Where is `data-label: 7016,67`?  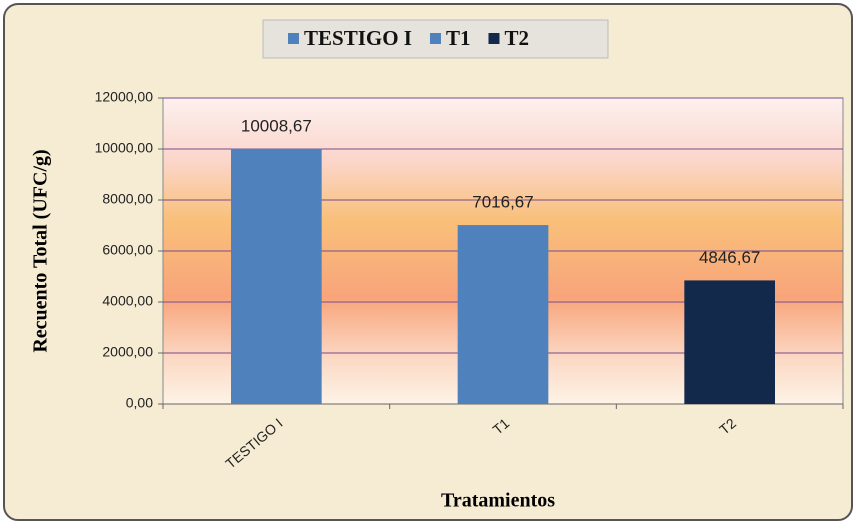
data-label: 7016,67 is located at coordinates (502, 202).